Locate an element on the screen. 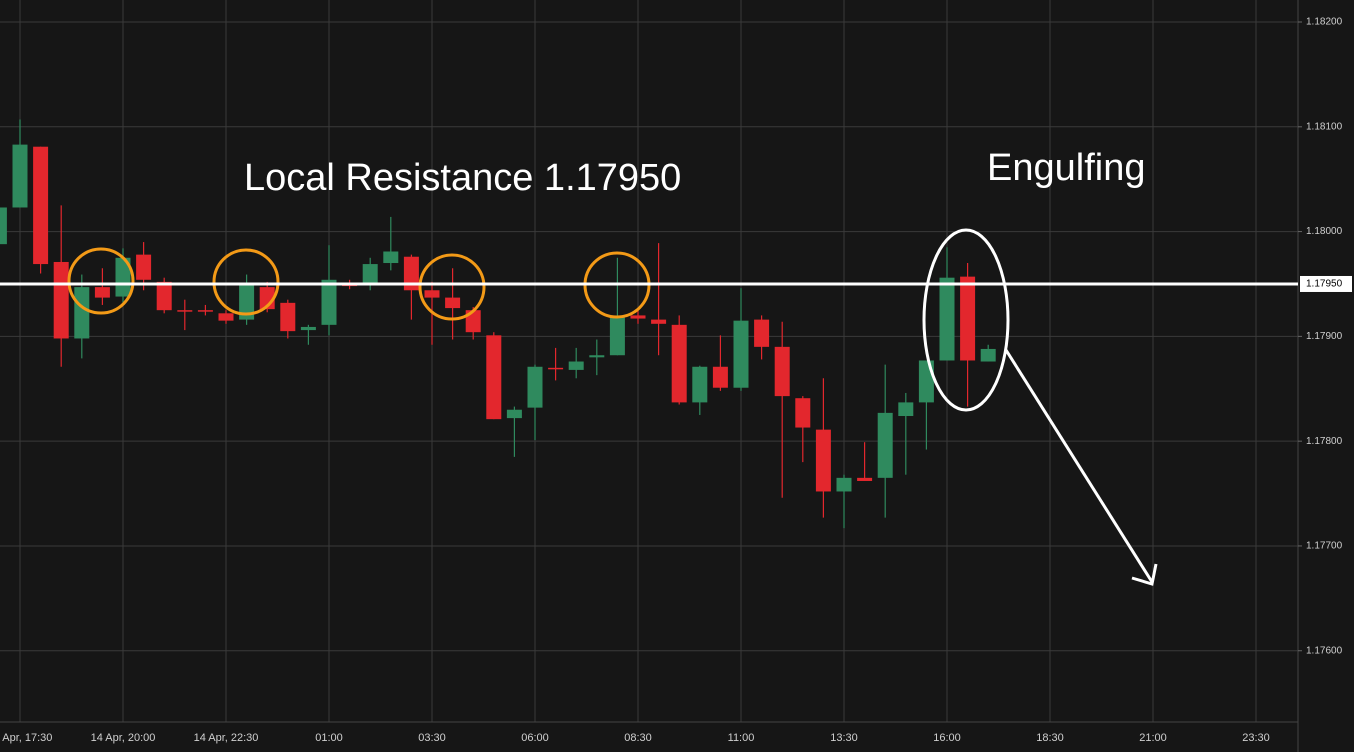 The height and width of the screenshot is (752, 1354). annotation: Engulfing is located at coordinates (1066, 168).